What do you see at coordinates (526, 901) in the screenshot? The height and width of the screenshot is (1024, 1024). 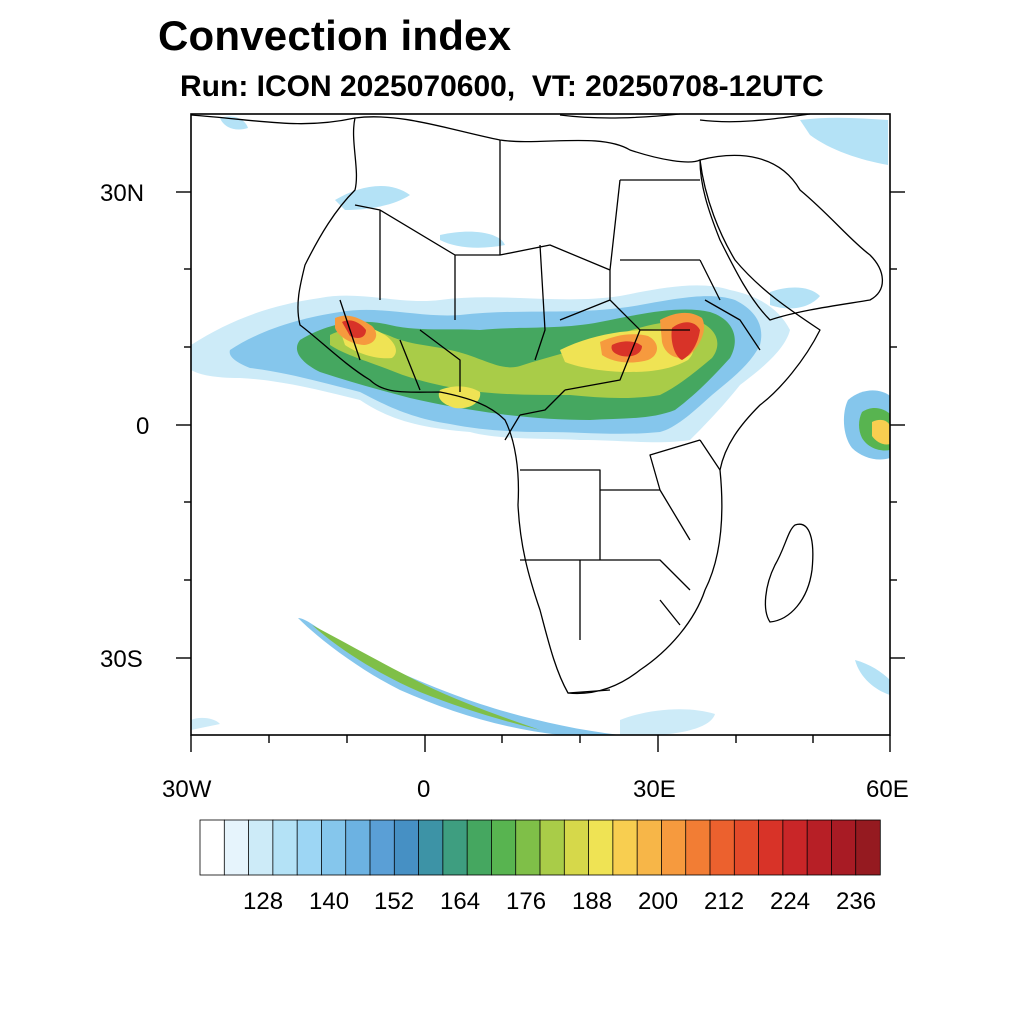 I see `colorbar-label: 176` at bounding box center [526, 901].